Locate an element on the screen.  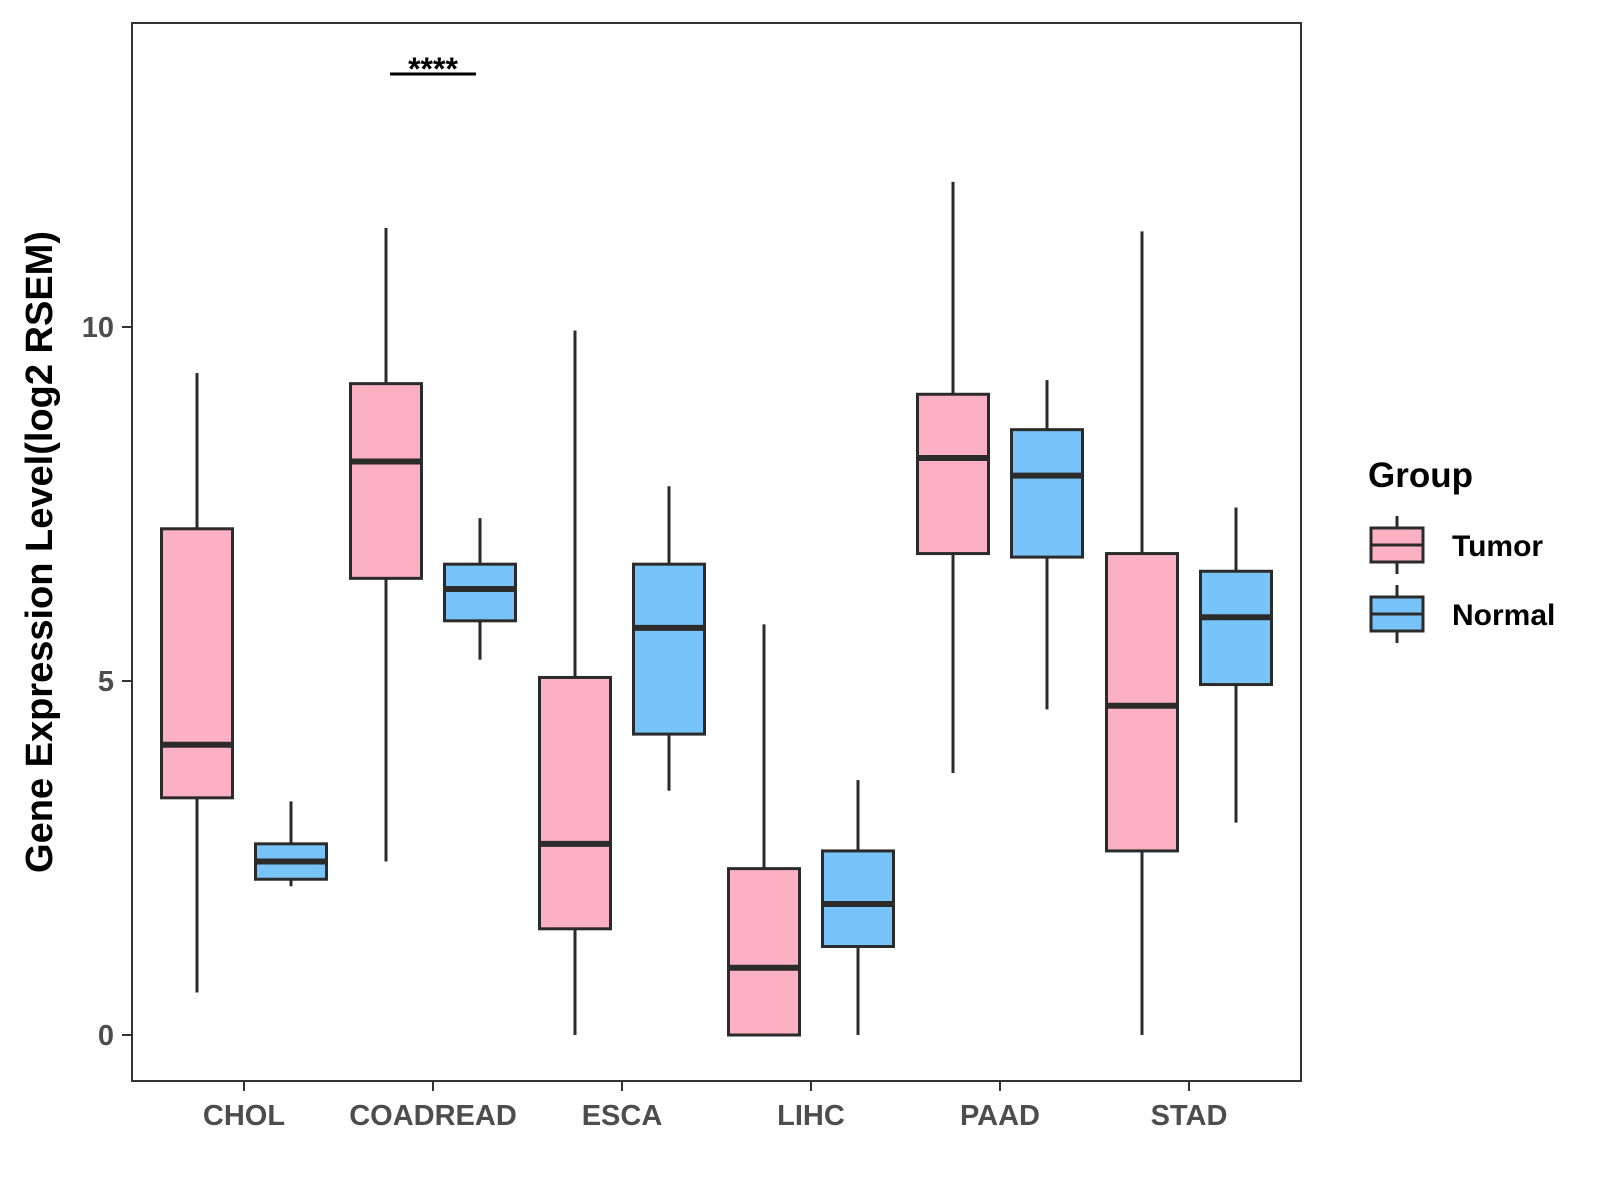
normal-box-esca is located at coordinates (669, 638).